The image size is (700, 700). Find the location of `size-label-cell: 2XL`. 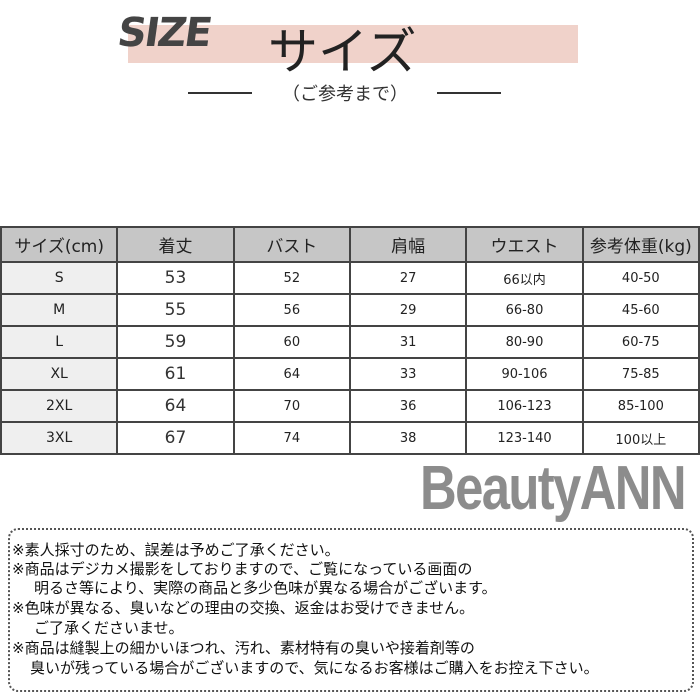

size-label-cell: 2XL is located at coordinates (59, 406).